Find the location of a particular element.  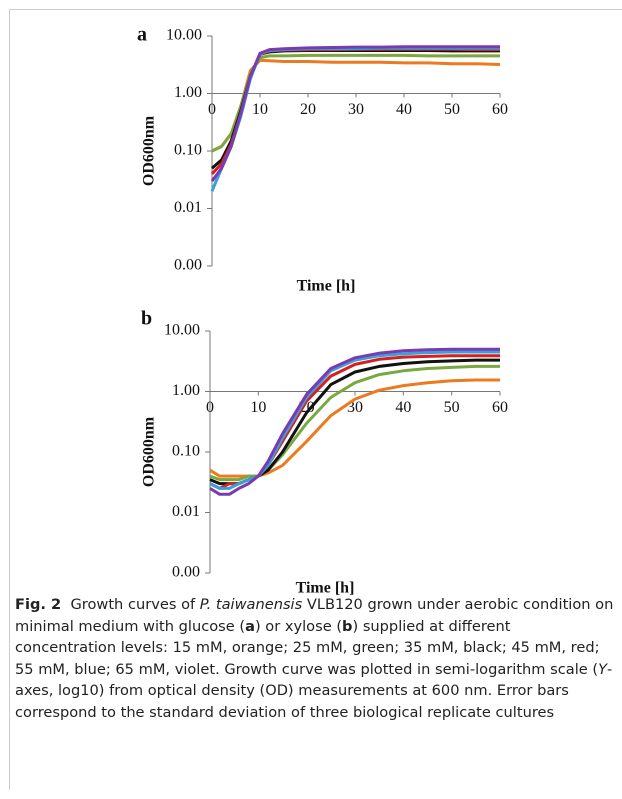

x-tick-label: 20 is located at coordinates (308, 109).